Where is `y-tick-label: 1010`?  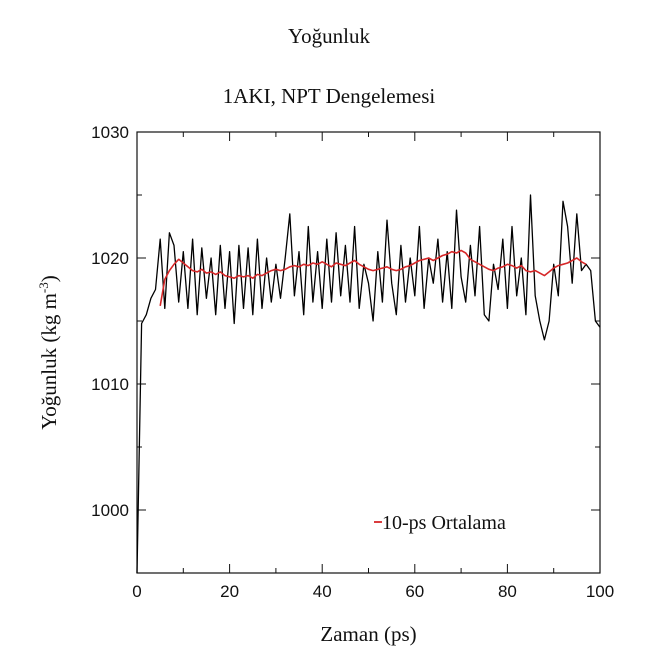
y-tick-label: 1010 is located at coordinates (110, 384).